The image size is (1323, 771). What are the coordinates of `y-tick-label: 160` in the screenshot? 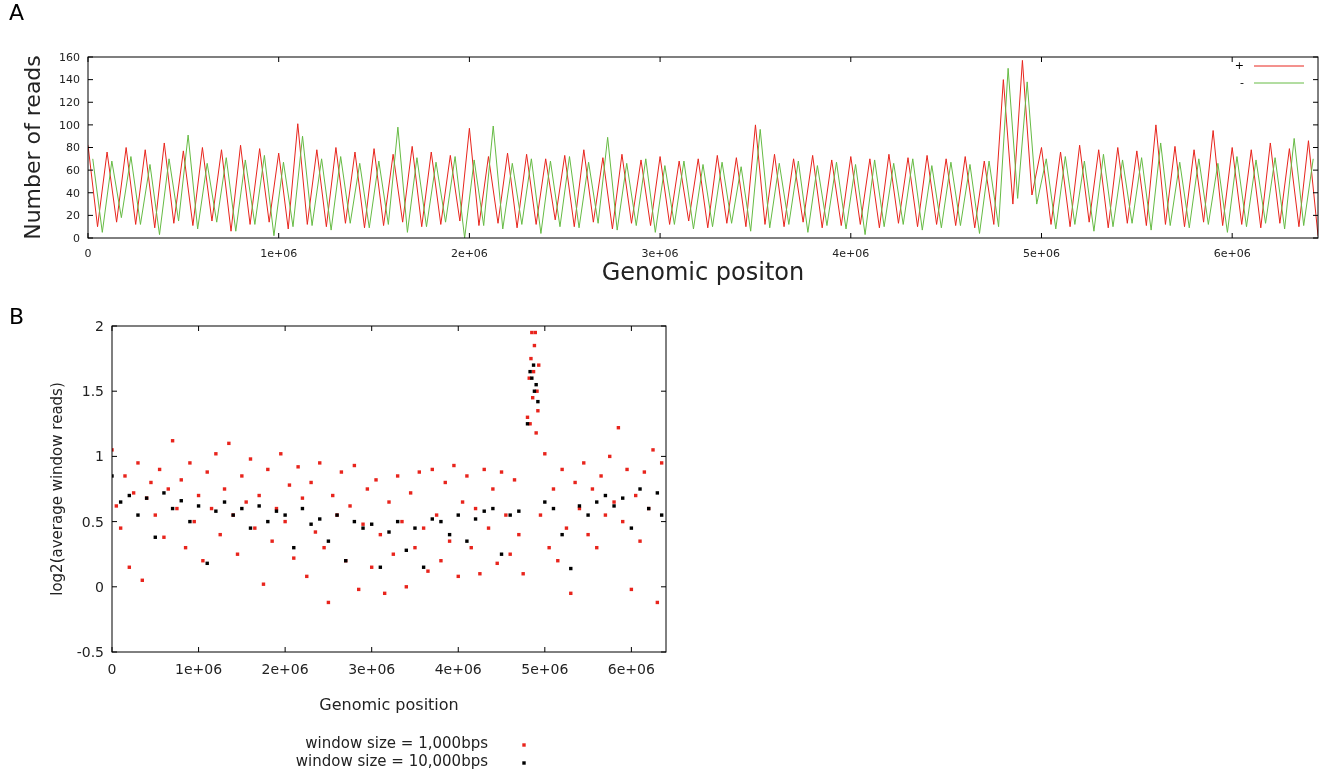 It's located at (69, 57).